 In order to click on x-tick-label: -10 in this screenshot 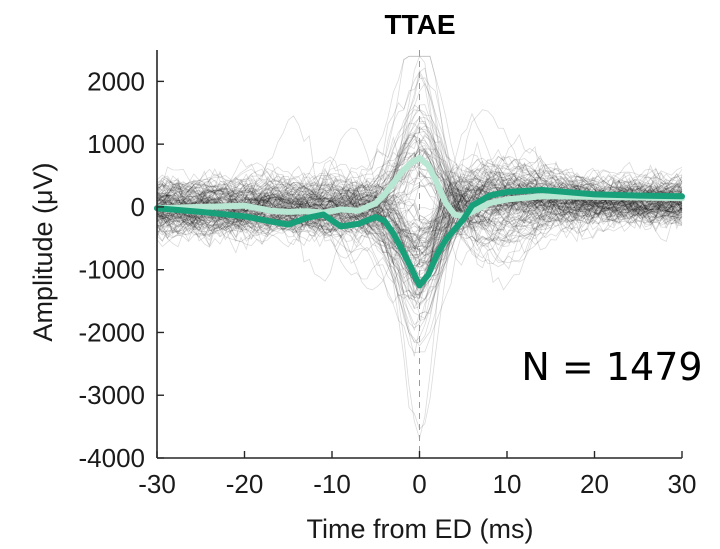, I will do `click(332, 484)`.